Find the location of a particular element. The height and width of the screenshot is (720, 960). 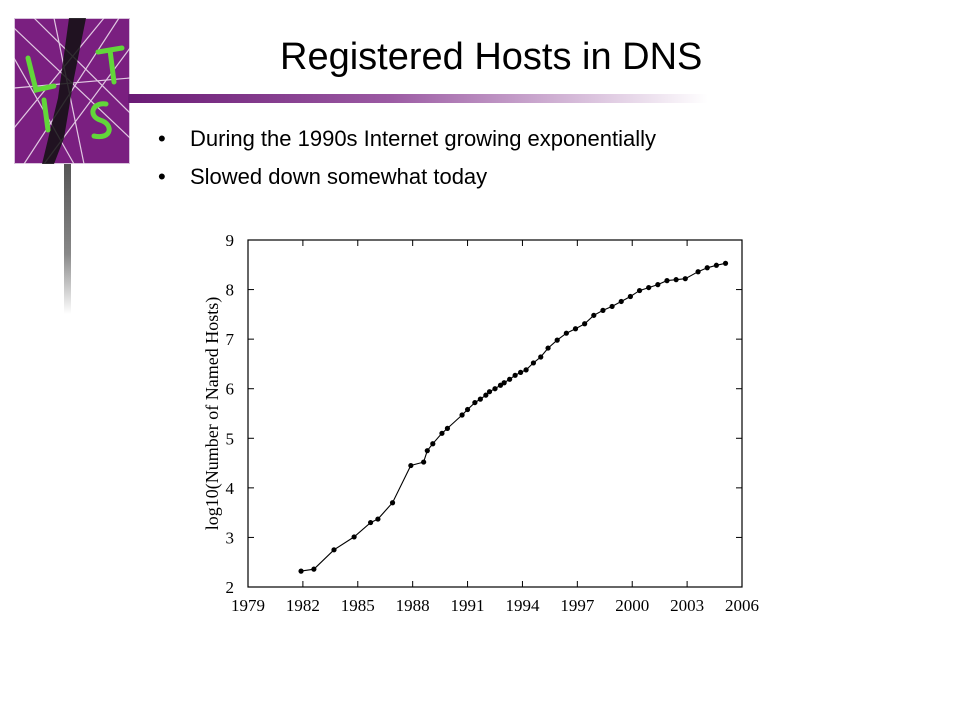

x-tick-label: 2000 is located at coordinates (632, 605).